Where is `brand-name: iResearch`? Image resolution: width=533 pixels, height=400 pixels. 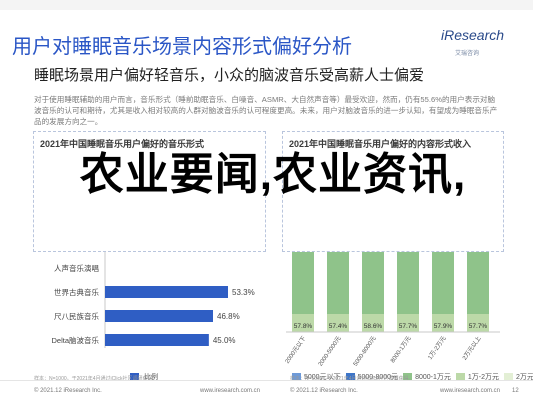
brand-name: iResearch is located at coordinates (473, 35).